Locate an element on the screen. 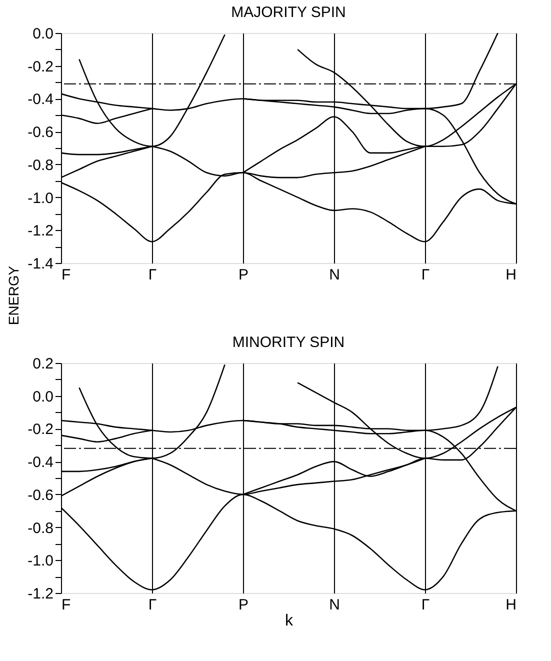  x-axis-title: k is located at coordinates (289, 621).